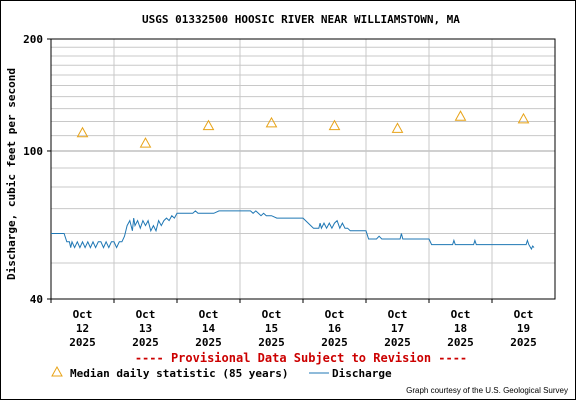 This screenshot has width=576, height=400. Describe the element at coordinates (36, 299) in the screenshot. I see `y-tick-label: 40` at that location.